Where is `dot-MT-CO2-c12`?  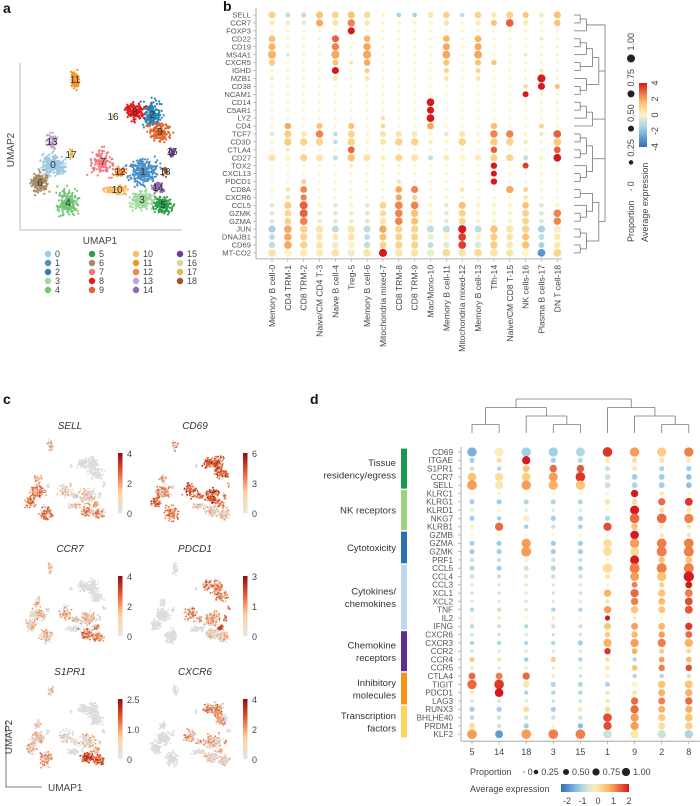 dot-MT-CO2-c12 is located at coordinates (462, 253).